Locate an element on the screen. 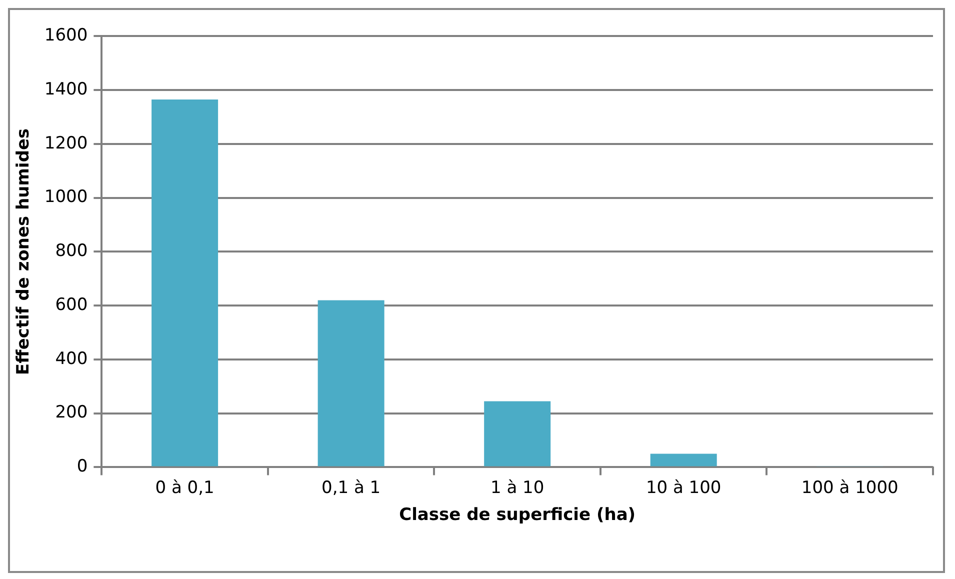 The height and width of the screenshot is (579, 955). y-tick-label: 800 is located at coordinates (71, 251).